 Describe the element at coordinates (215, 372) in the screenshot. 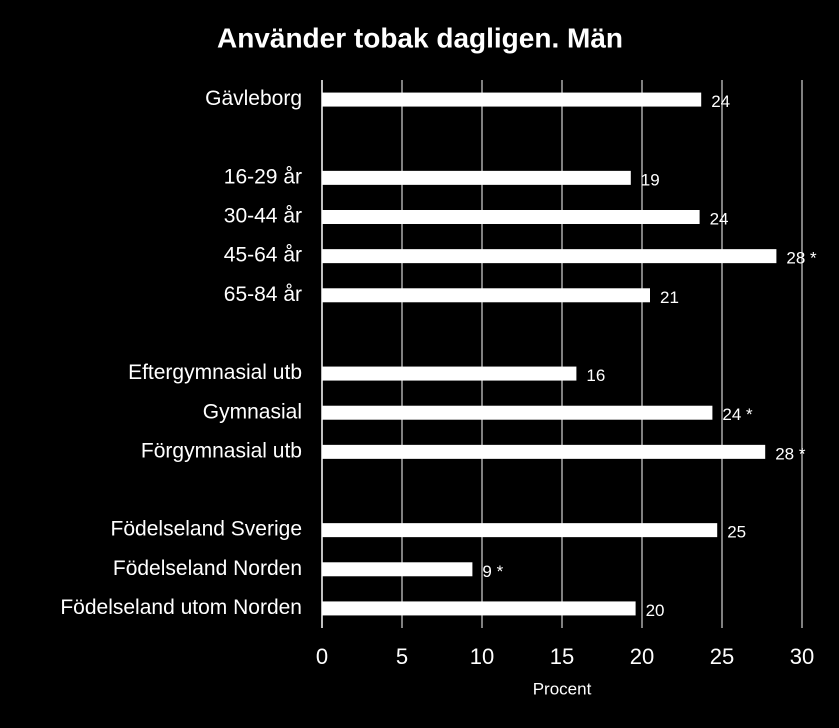

I see `y-tick-label: Eftergymnasial utb` at that location.